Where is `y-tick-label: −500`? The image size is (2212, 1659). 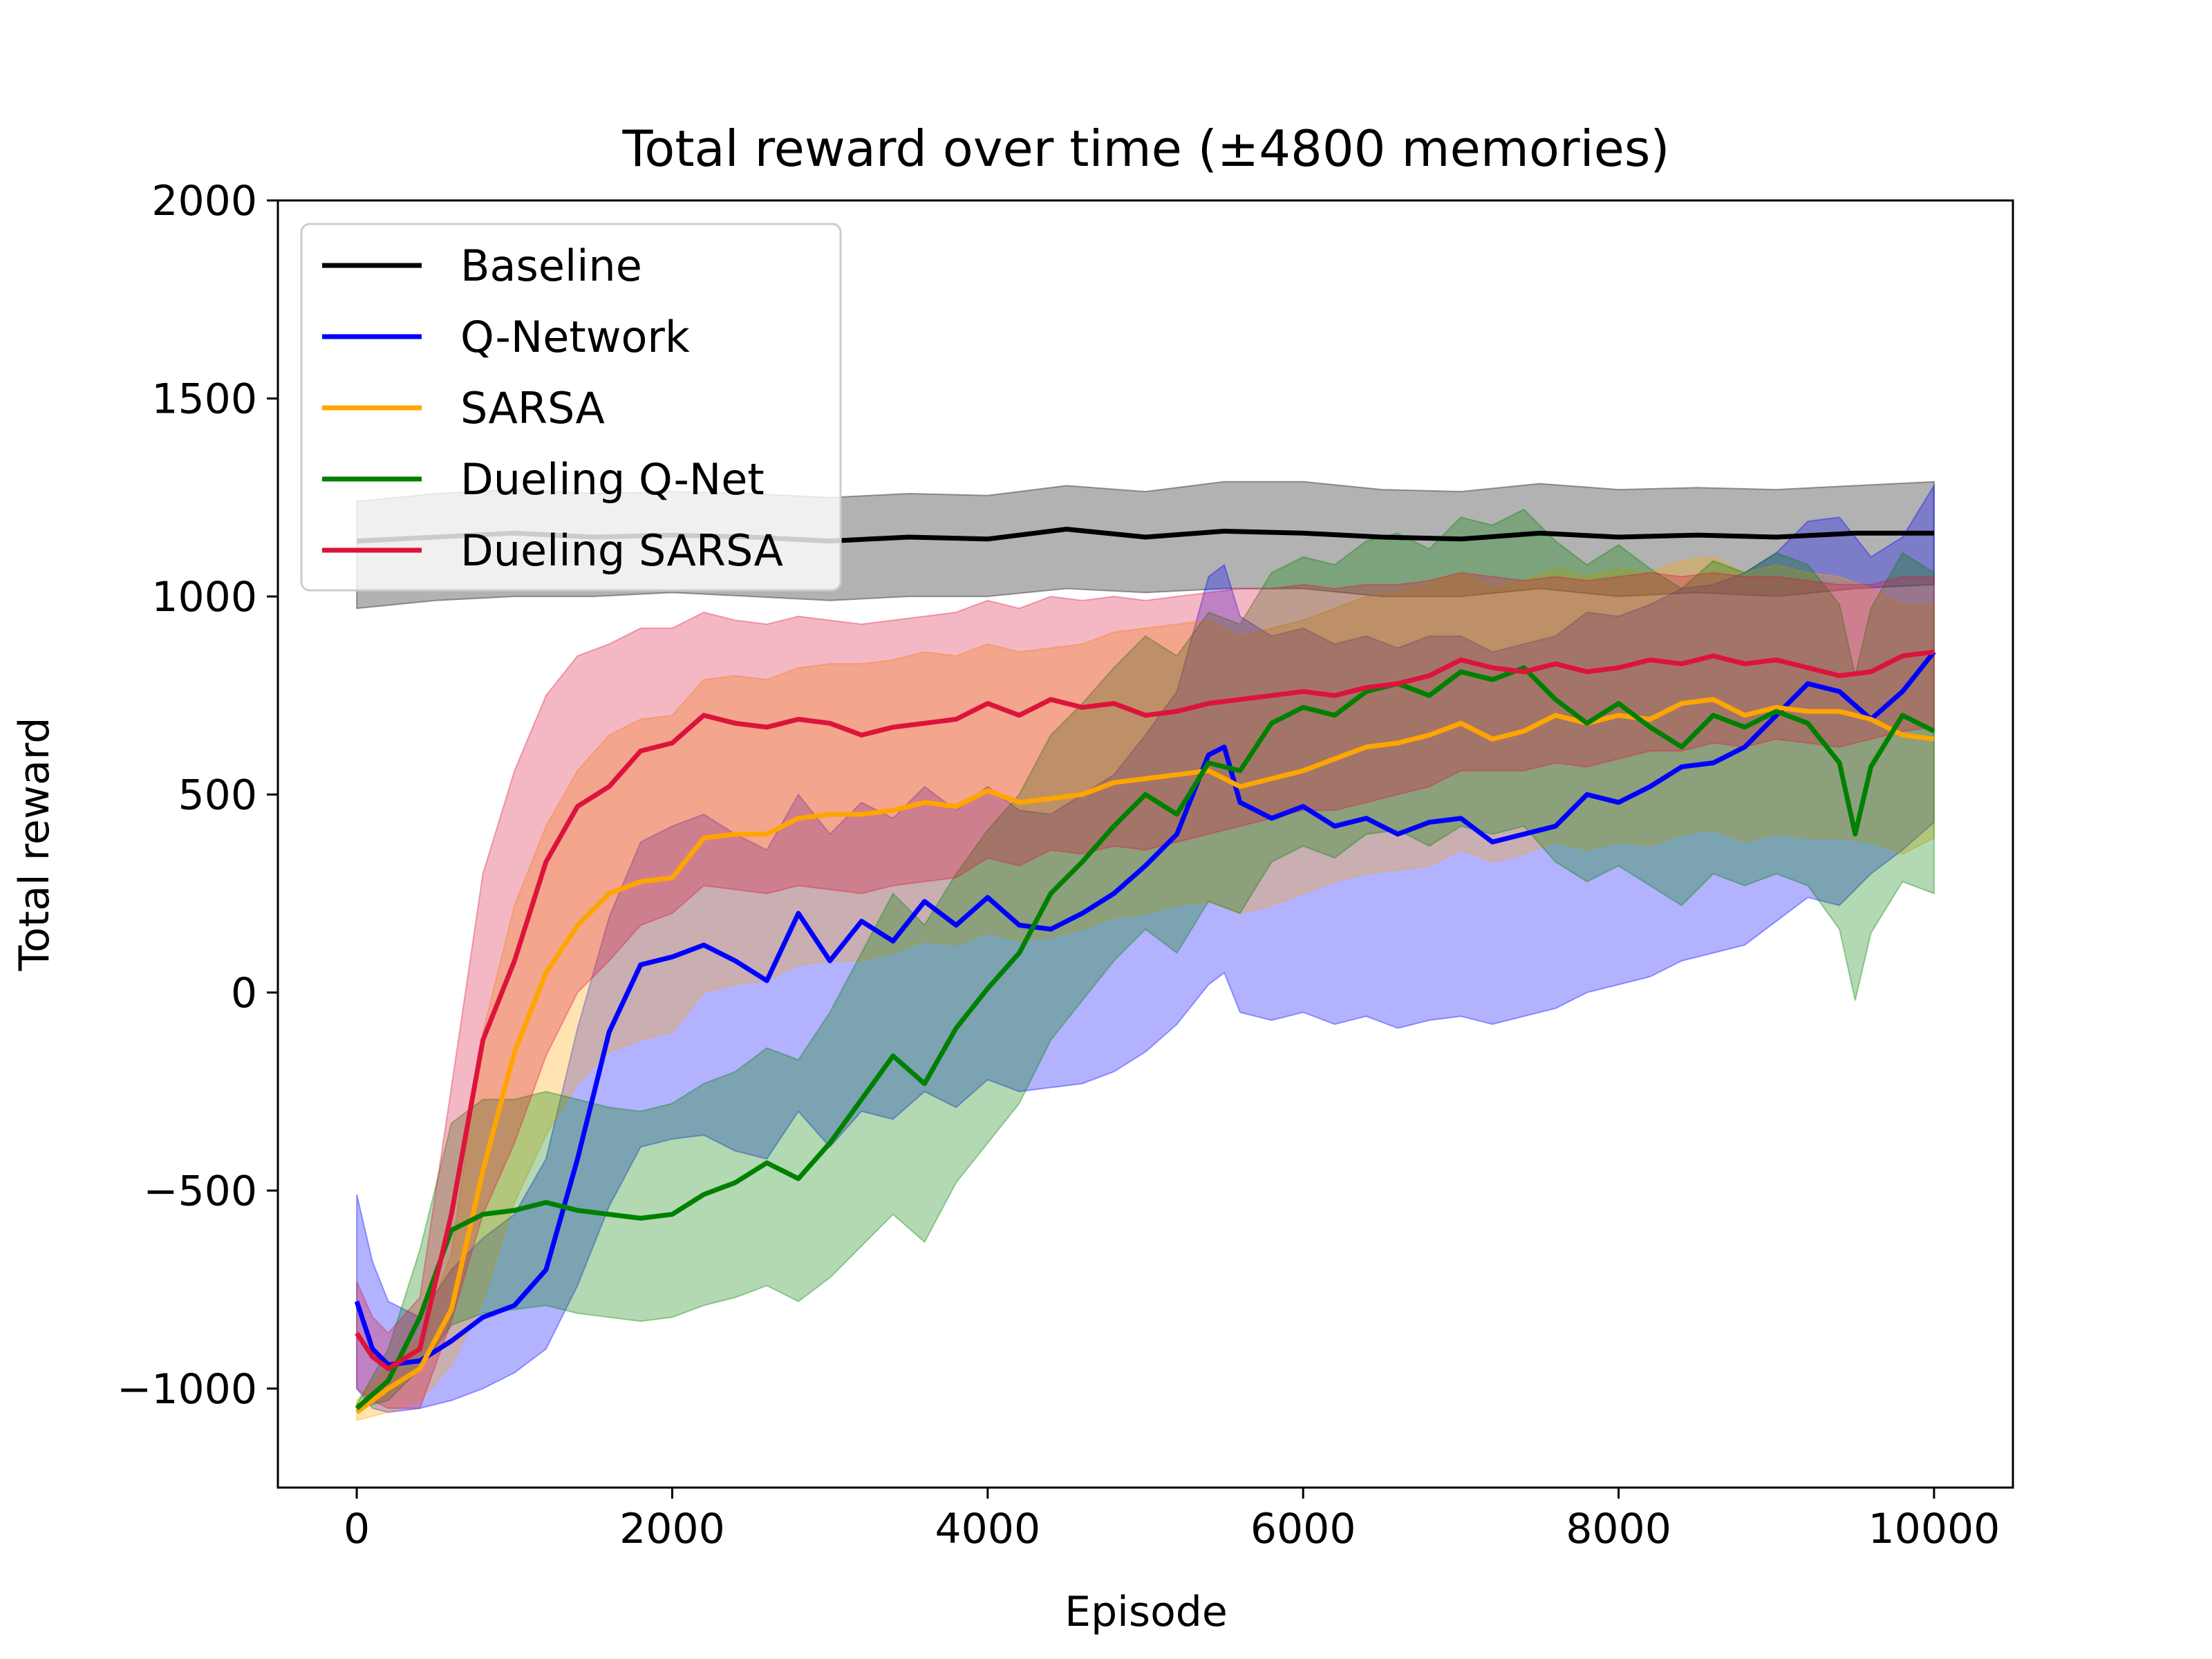
y-tick-label: −500 is located at coordinates (200, 1191).